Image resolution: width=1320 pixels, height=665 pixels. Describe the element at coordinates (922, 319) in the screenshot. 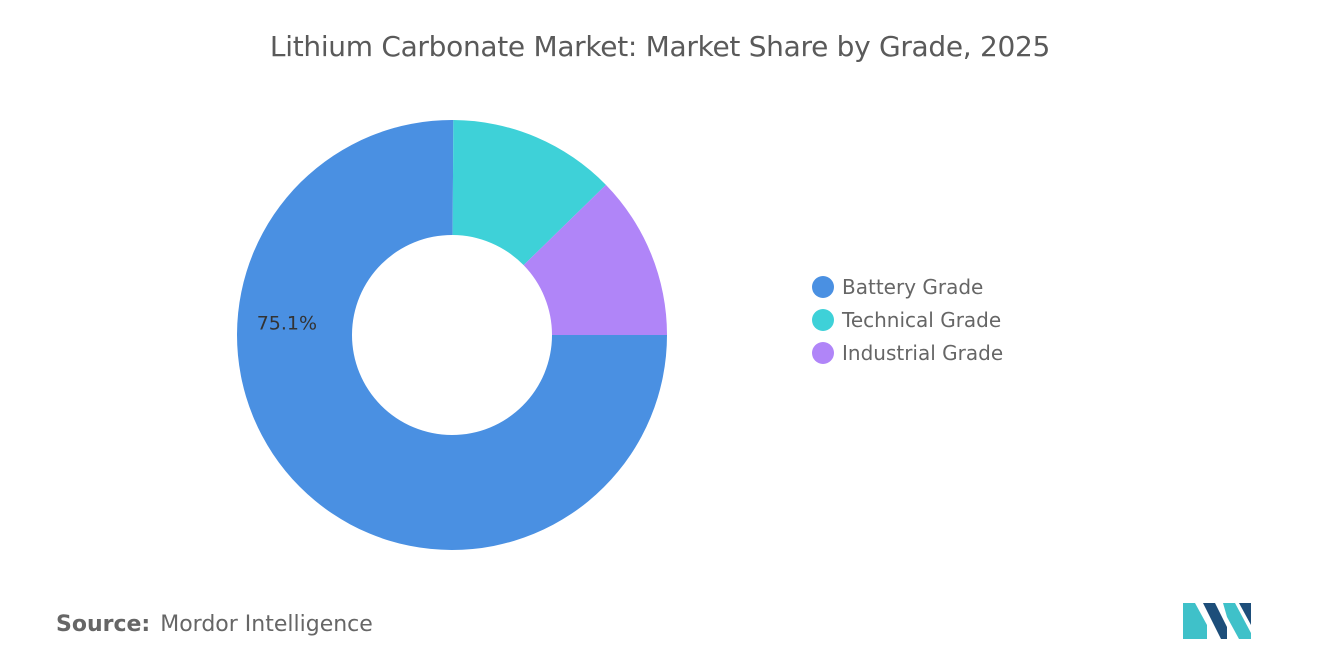

I see `legend-label: Technical Grade` at that location.